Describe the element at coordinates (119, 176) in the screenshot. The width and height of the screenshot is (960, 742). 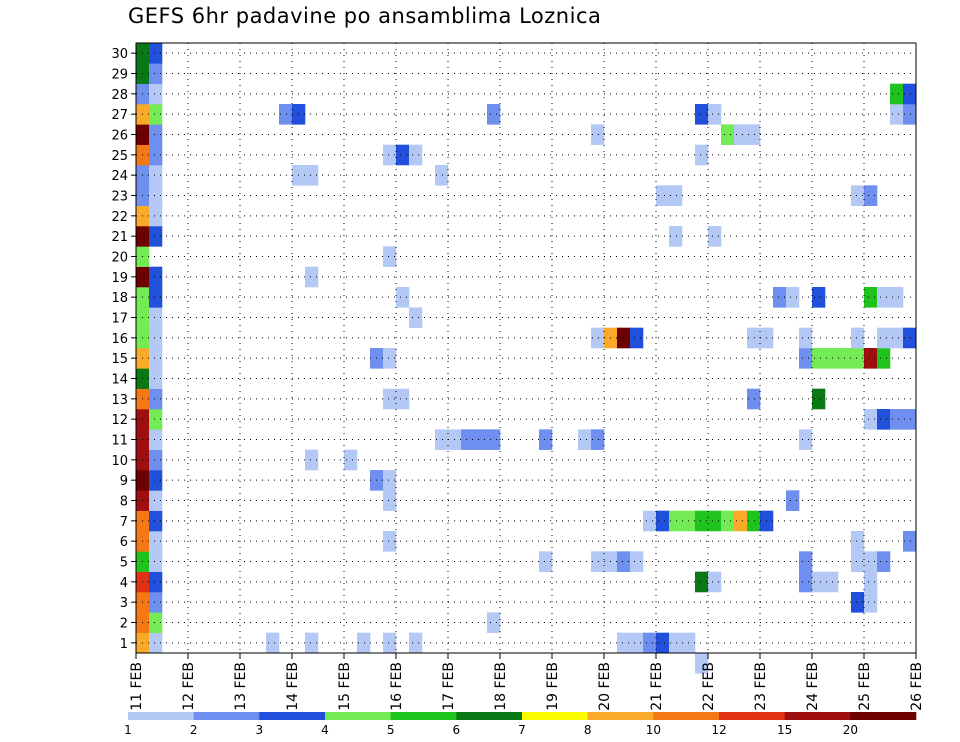
I see `y-tick-label: 24` at that location.